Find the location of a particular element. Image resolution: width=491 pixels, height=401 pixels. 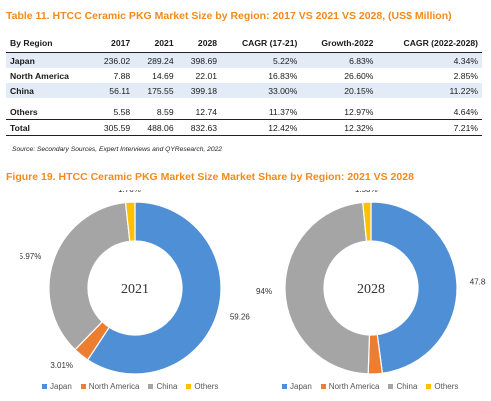

header-cagr-22-28: CAGR (2022-2028) is located at coordinates (429, 43).